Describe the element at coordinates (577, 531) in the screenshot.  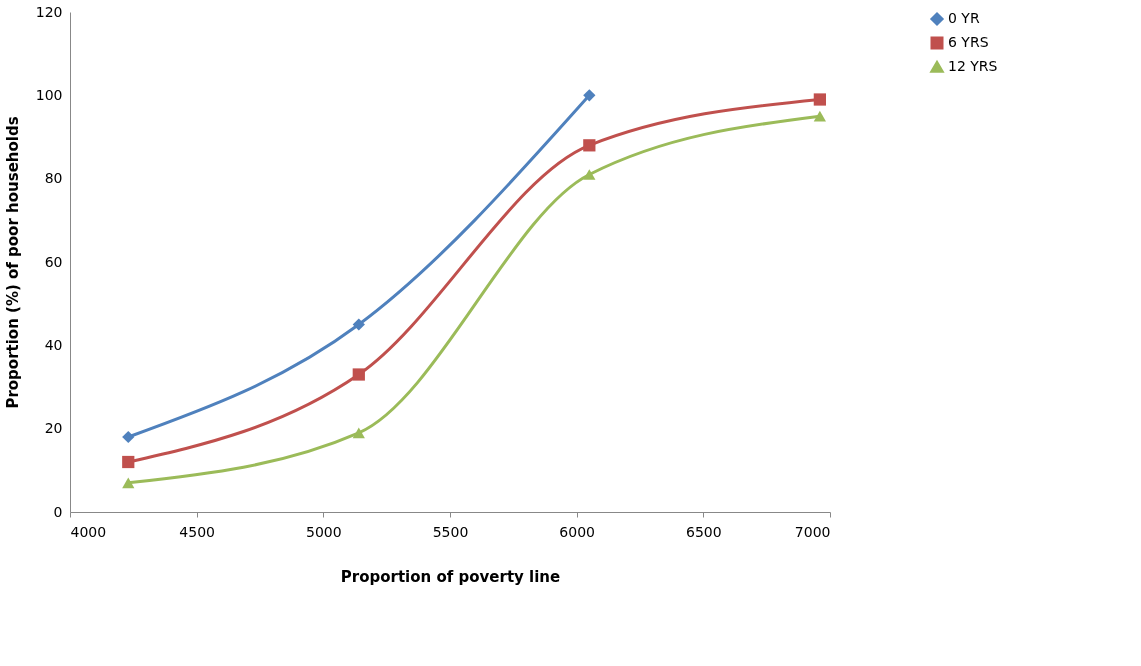
I see `x-tick-label: 6000` at that location.